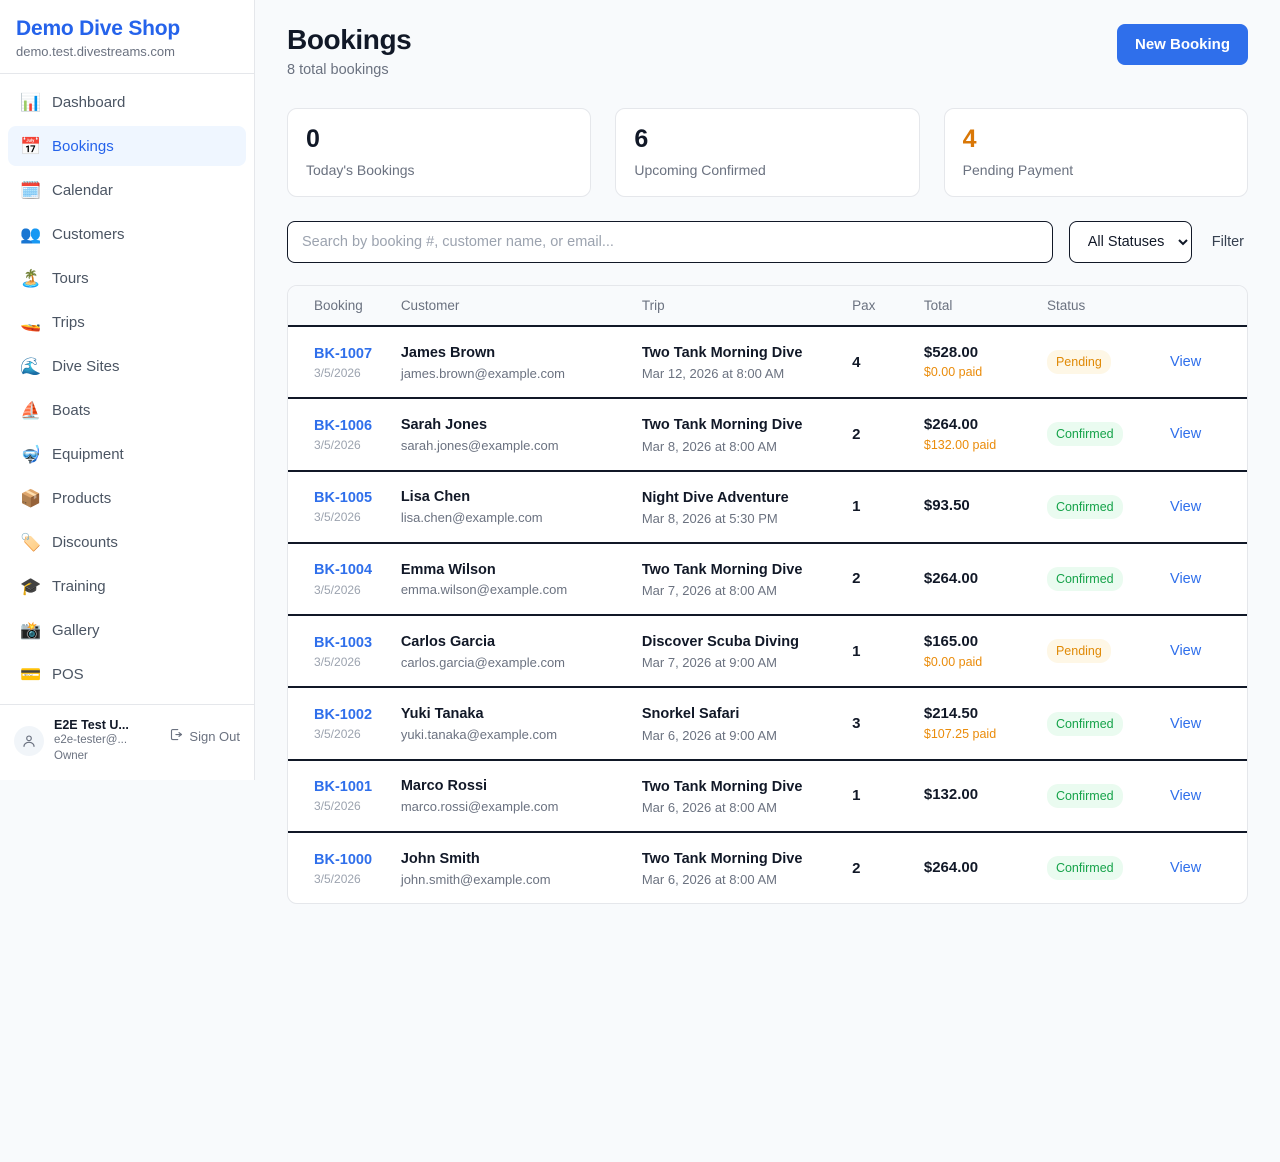 The height and width of the screenshot is (1162, 1280). What do you see at coordinates (715, 497) in the screenshot?
I see `trip-name: Night Dive Adventure` at bounding box center [715, 497].